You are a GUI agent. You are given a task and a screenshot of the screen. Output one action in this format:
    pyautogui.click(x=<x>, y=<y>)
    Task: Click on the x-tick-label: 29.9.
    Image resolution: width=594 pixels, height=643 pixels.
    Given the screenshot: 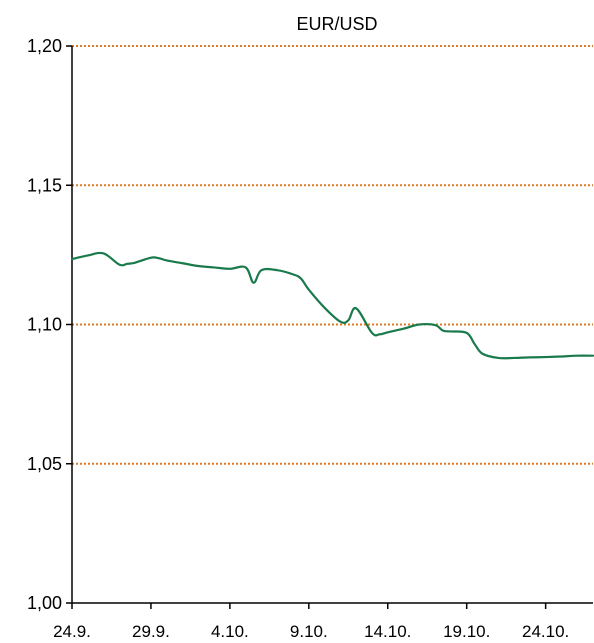 What is the action you would take?
    pyautogui.click(x=151, y=631)
    